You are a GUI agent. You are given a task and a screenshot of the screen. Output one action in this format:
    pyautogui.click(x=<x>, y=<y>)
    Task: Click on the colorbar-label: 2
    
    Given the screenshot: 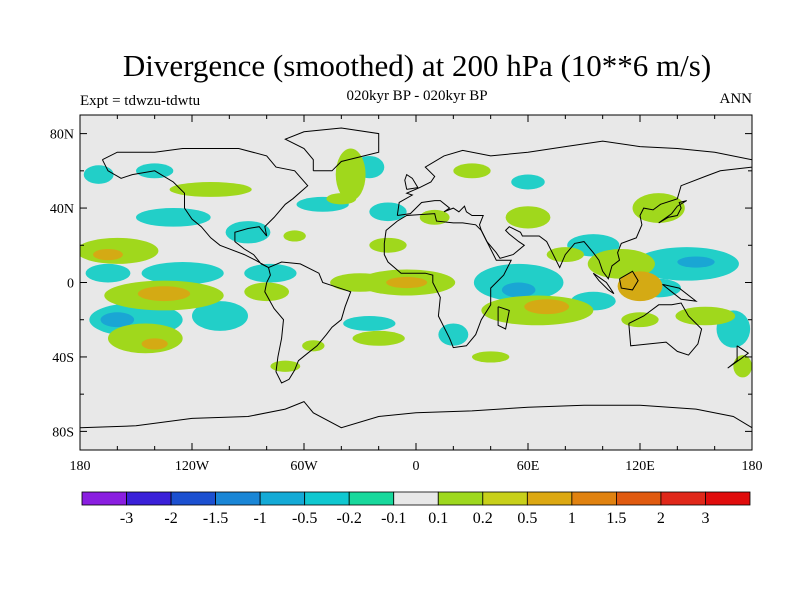 What is the action you would take?
    pyautogui.click(x=661, y=518)
    